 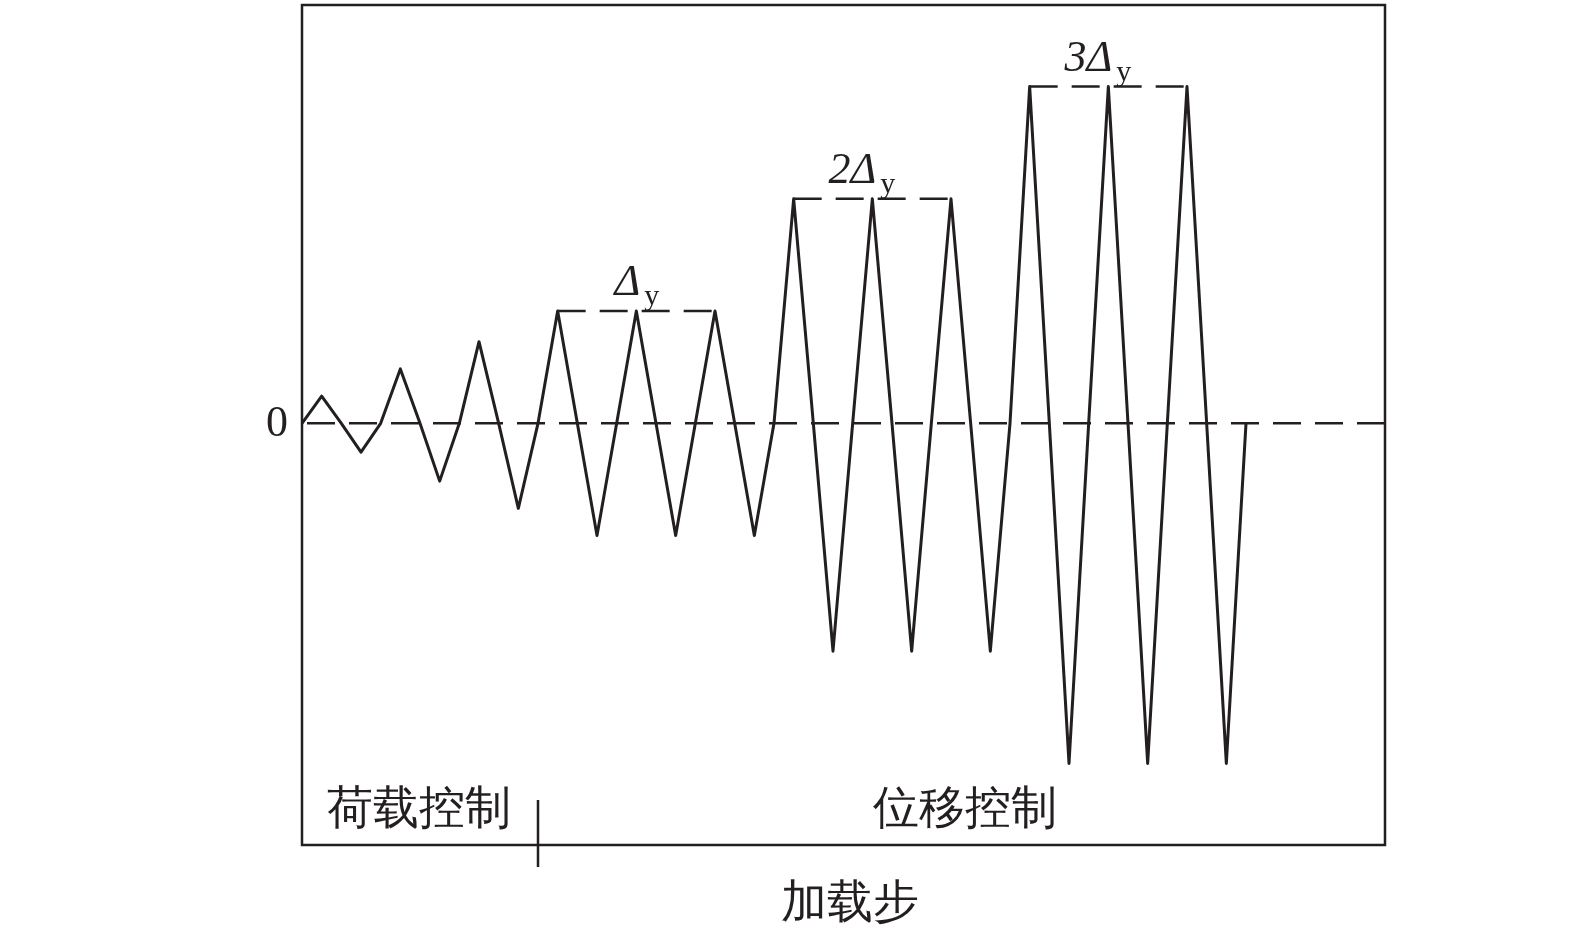 What do you see at coordinates (965, 807) in the screenshot?
I see `text: 位移控制` at bounding box center [965, 807].